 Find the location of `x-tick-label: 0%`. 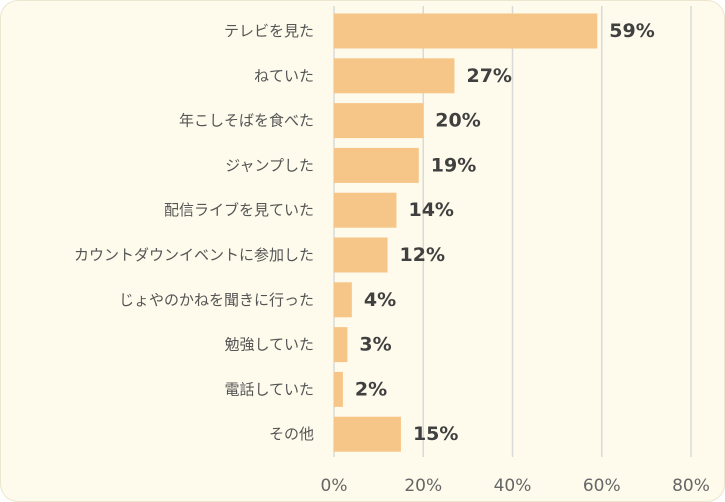

x-tick-label: 0% is located at coordinates (334, 486).